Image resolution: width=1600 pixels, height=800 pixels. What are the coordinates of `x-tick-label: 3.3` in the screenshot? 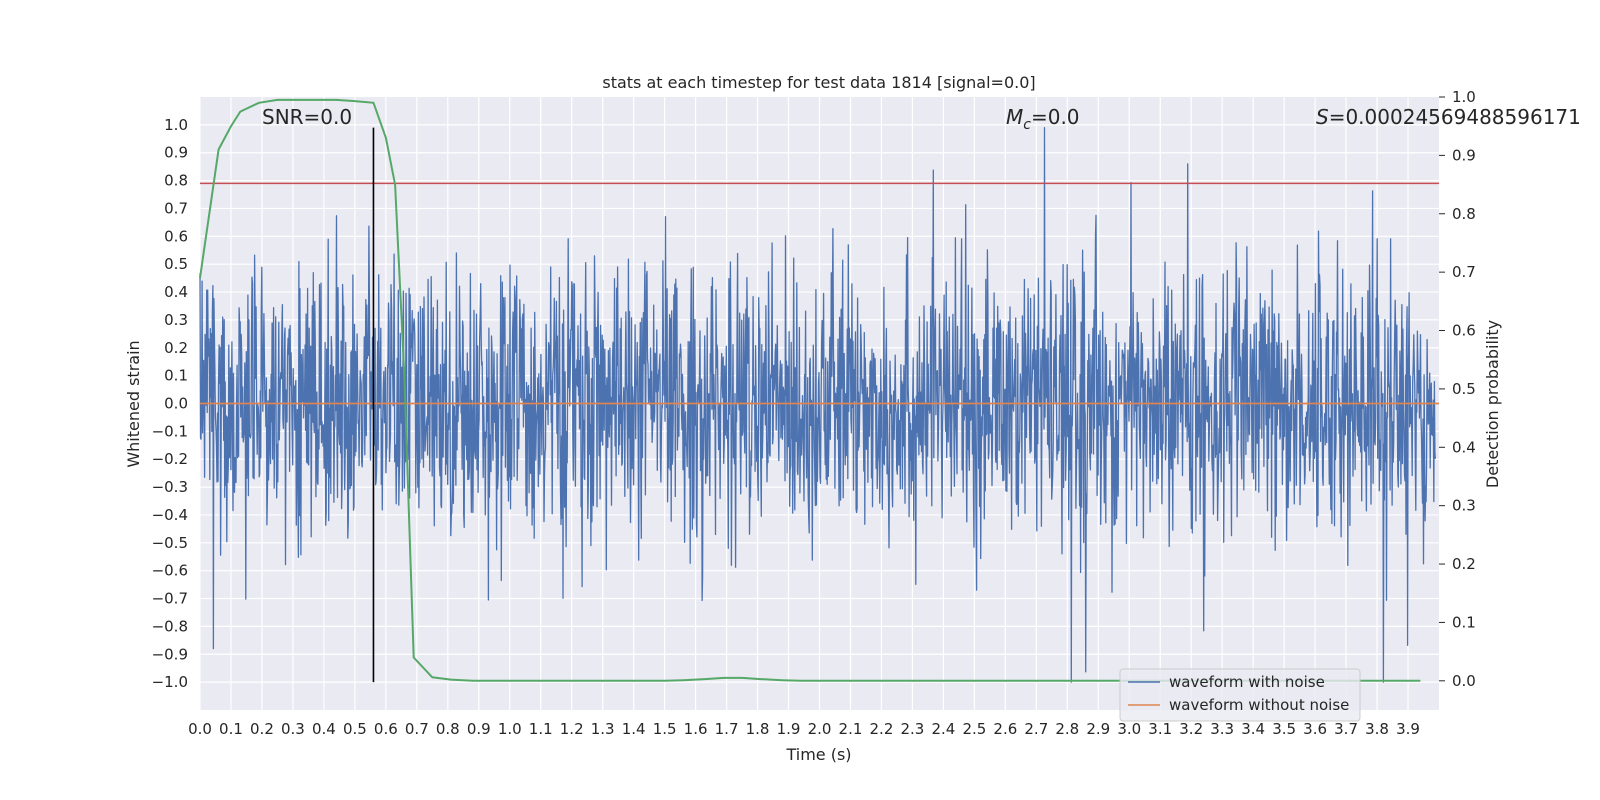 It's located at (1222, 729).